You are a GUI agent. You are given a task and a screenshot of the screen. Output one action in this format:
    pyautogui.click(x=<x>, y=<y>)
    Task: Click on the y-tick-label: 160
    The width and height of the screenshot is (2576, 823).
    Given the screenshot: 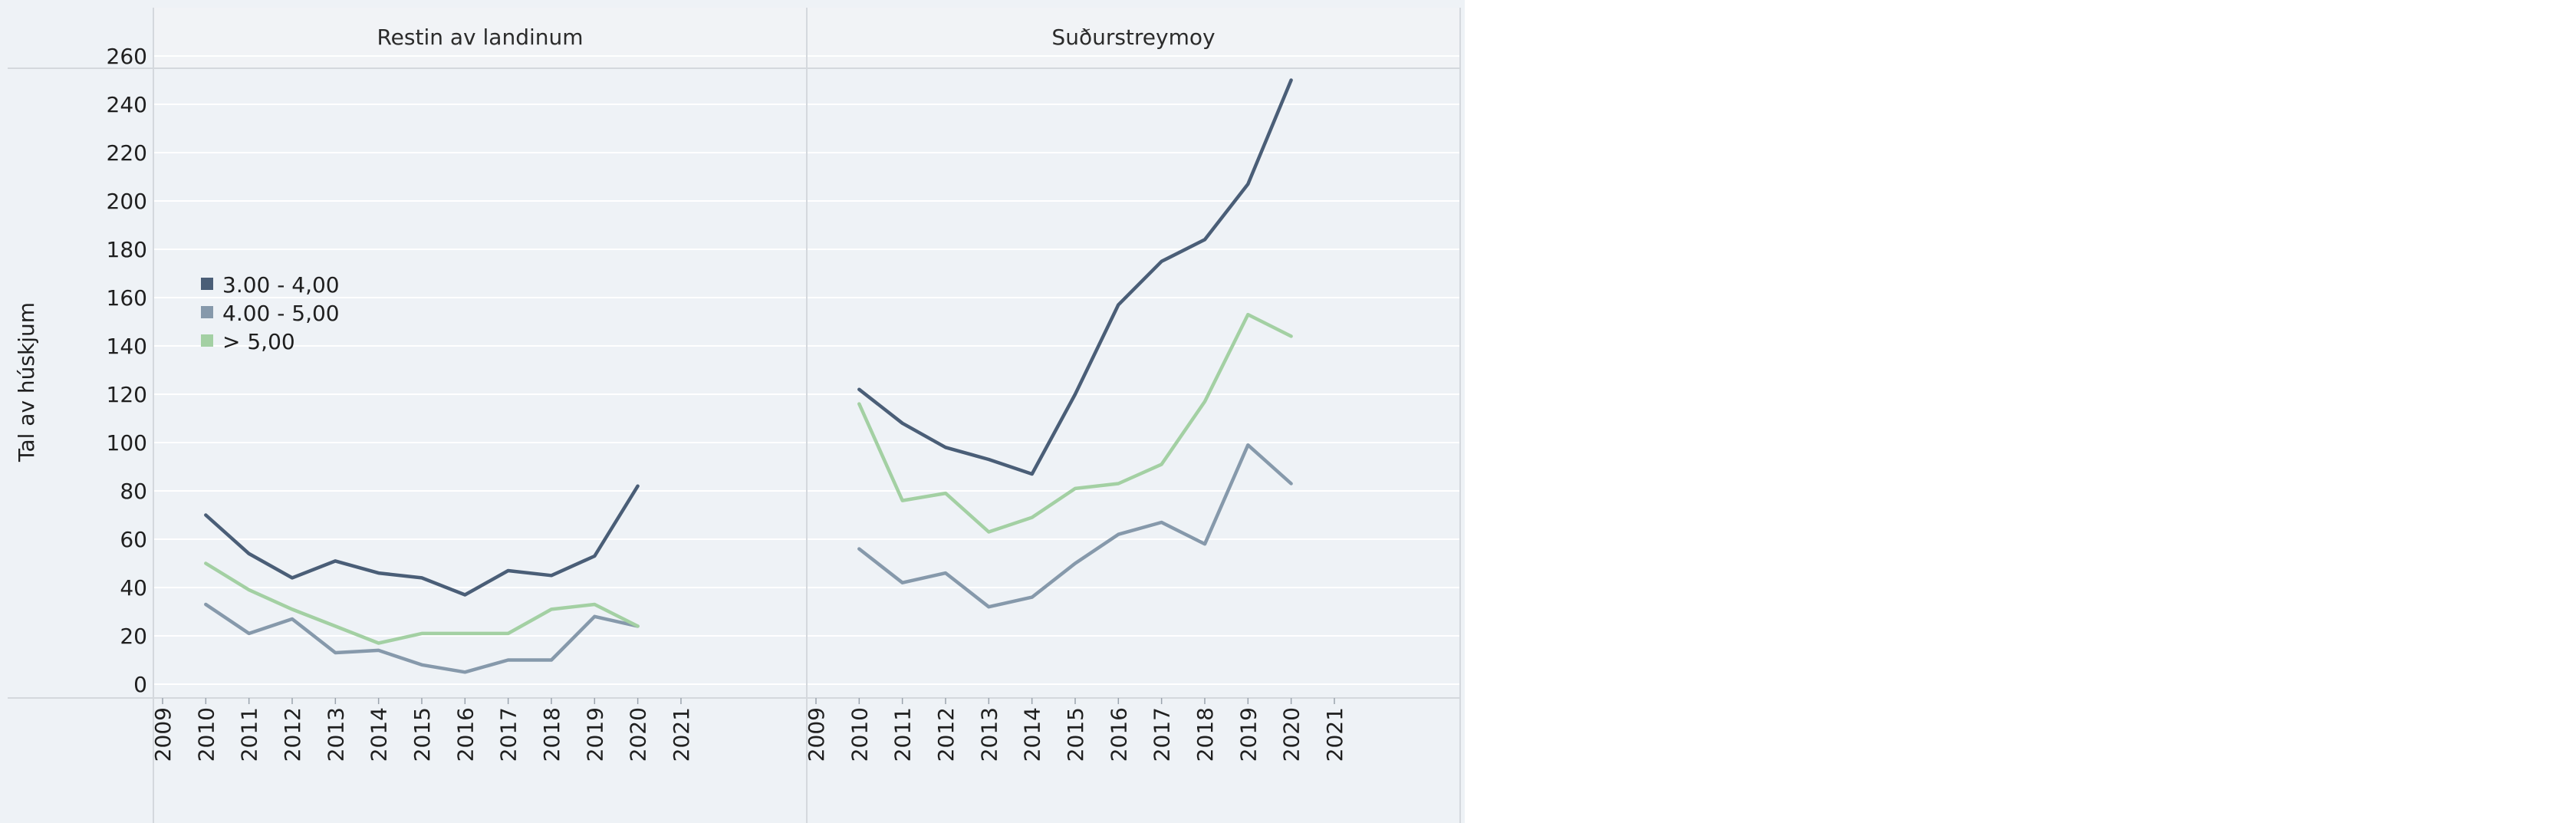 What is the action you would take?
    pyautogui.click(x=127, y=298)
    